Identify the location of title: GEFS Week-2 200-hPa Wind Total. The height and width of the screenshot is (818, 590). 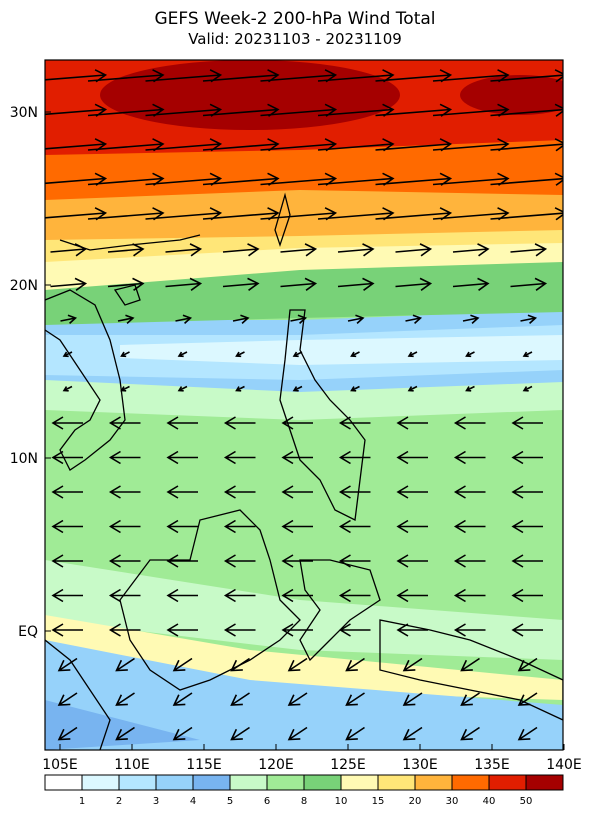
(294, 19).